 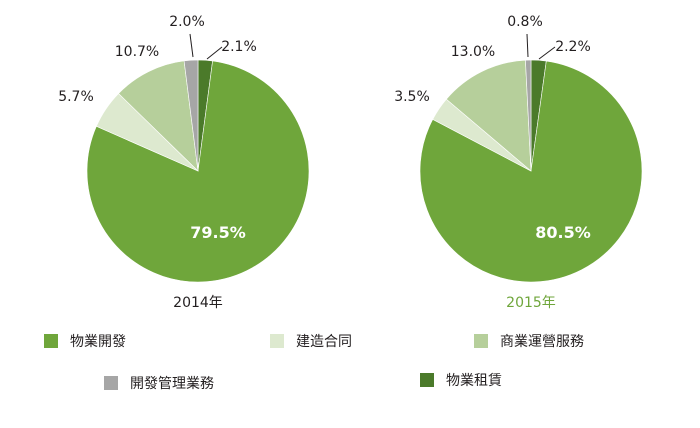 I want to click on legend-item-commercial-operations: 商業運營服務, so click(x=529, y=341).